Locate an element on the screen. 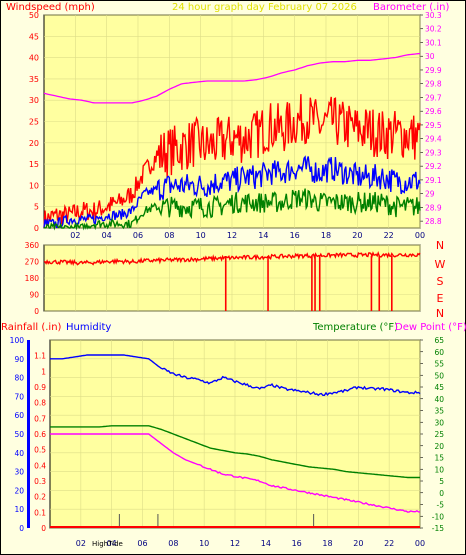 This screenshot has width=466, height=555. wind-avg-line is located at coordinates (232, 192).